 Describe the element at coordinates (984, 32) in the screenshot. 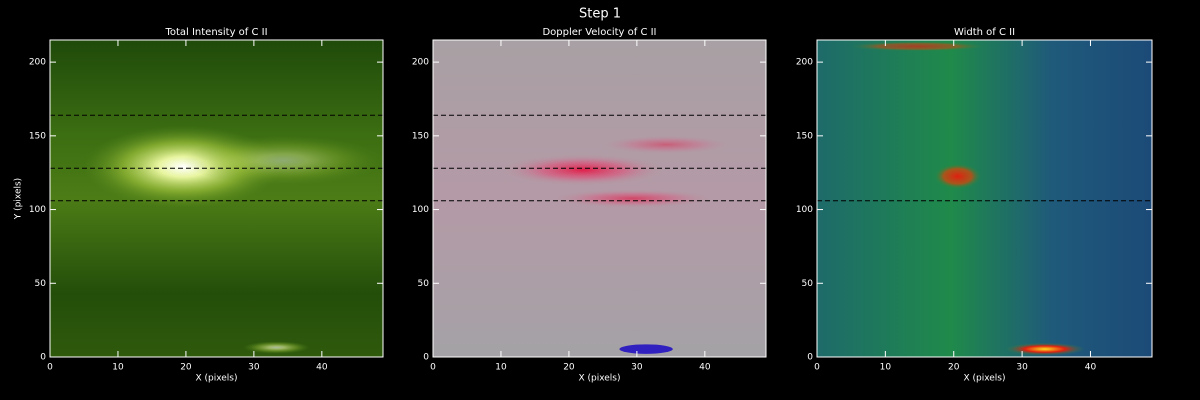

I see `panel-title: Width of C II` at that location.